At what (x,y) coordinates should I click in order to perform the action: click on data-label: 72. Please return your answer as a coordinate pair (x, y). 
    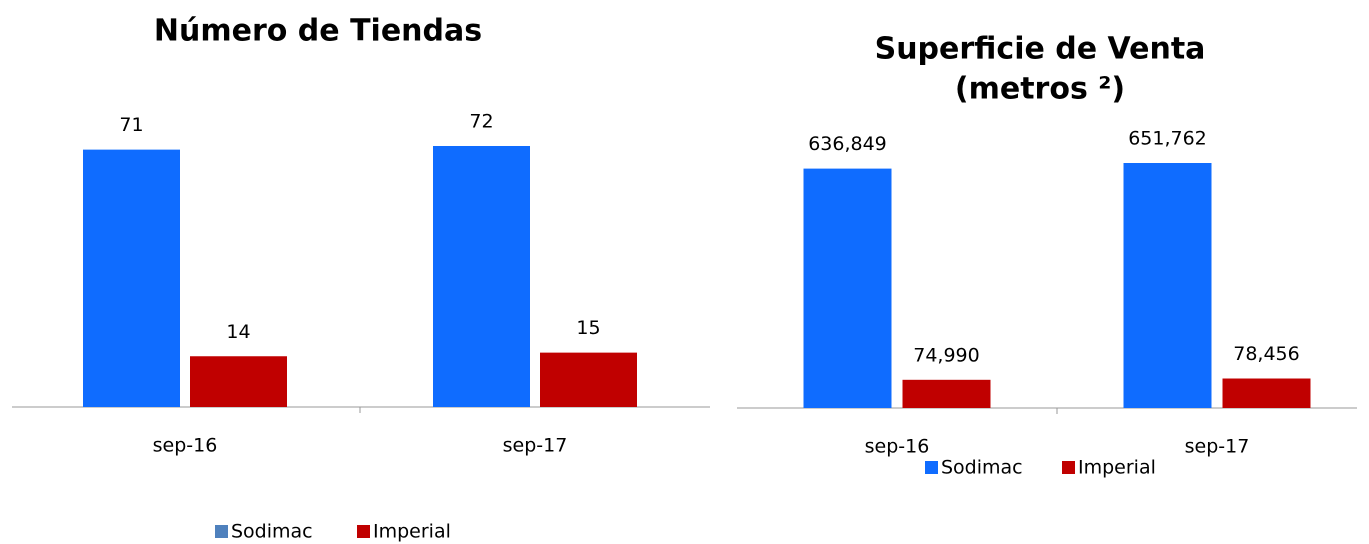
    Looking at the image, I should click on (481, 122).